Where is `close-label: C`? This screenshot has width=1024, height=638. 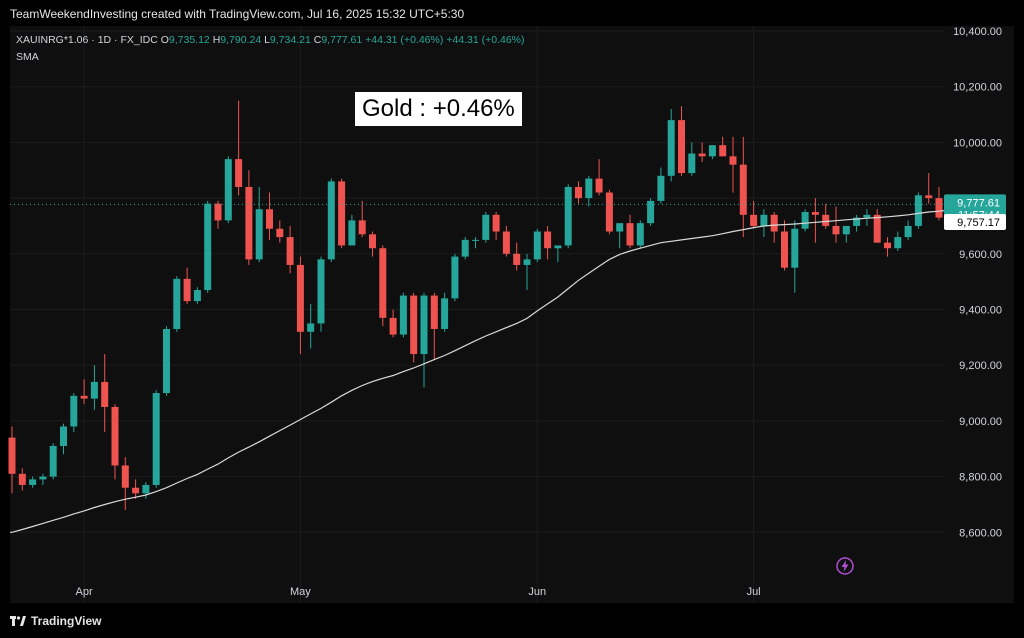
close-label: C is located at coordinates (317, 40).